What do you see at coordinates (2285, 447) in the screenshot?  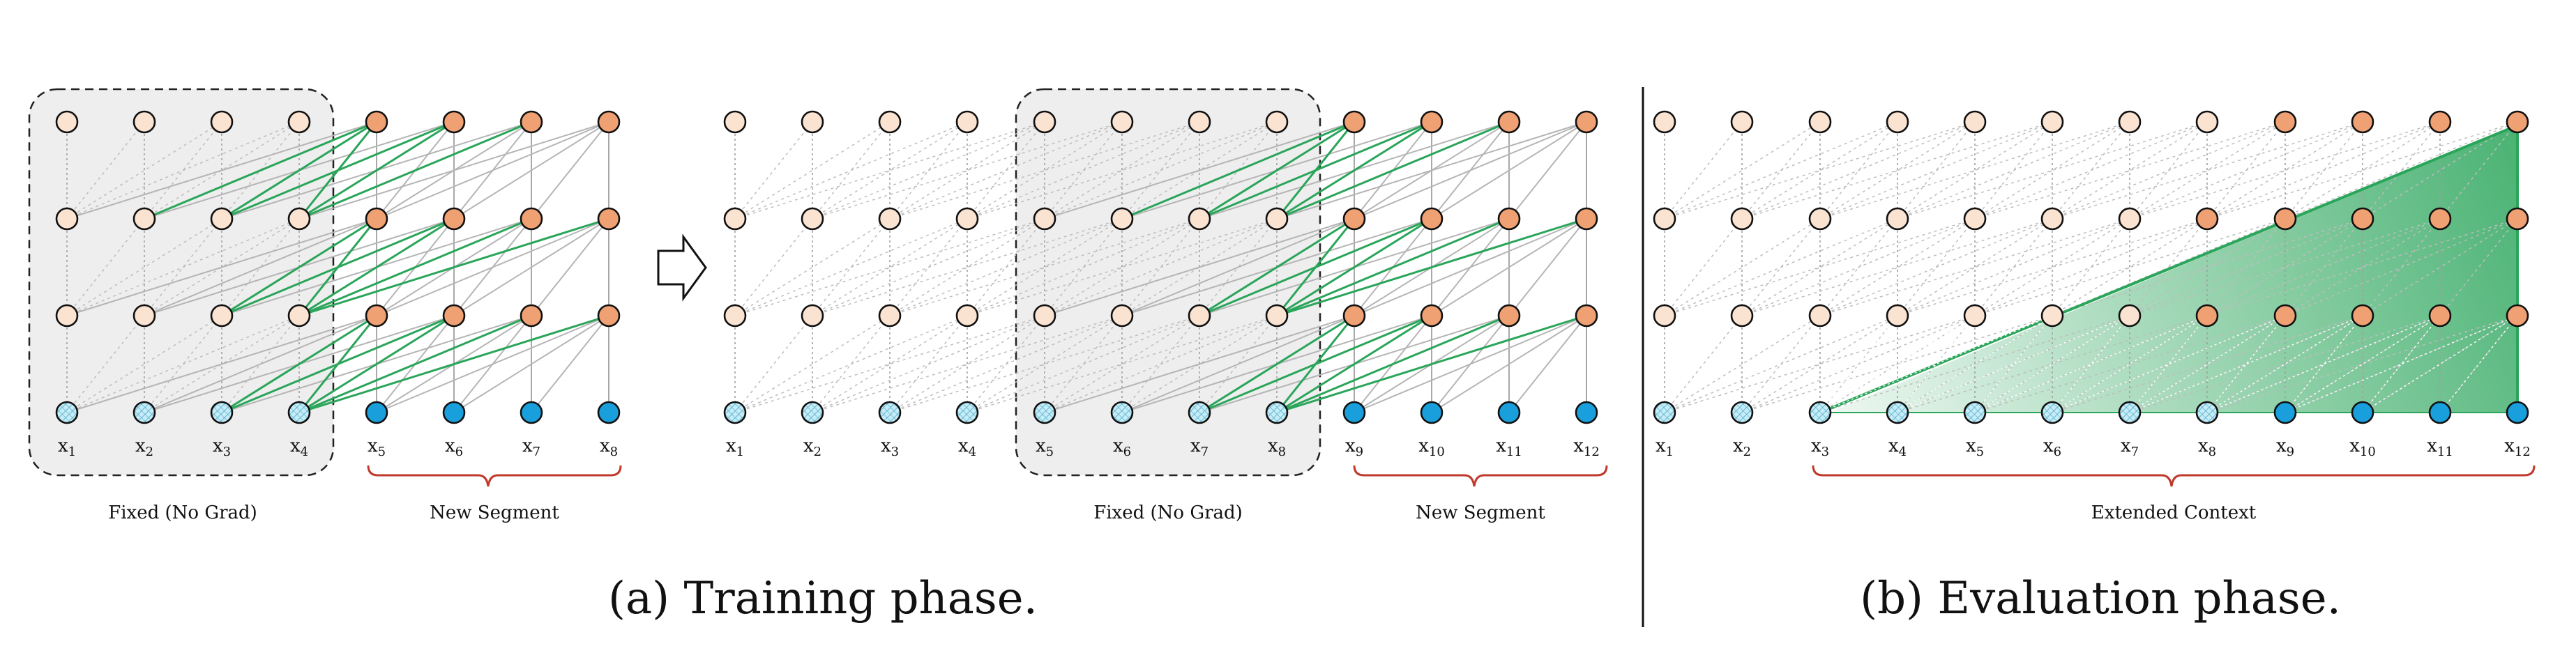 I see `token-label: x9` at bounding box center [2285, 447].